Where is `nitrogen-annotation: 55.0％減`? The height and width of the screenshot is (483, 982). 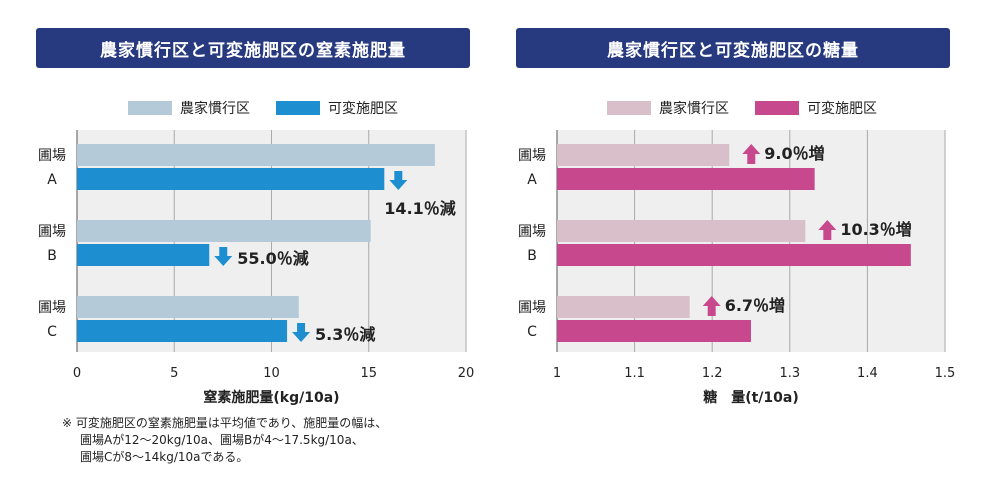 nitrogen-annotation: 55.0％減 is located at coordinates (272, 258).